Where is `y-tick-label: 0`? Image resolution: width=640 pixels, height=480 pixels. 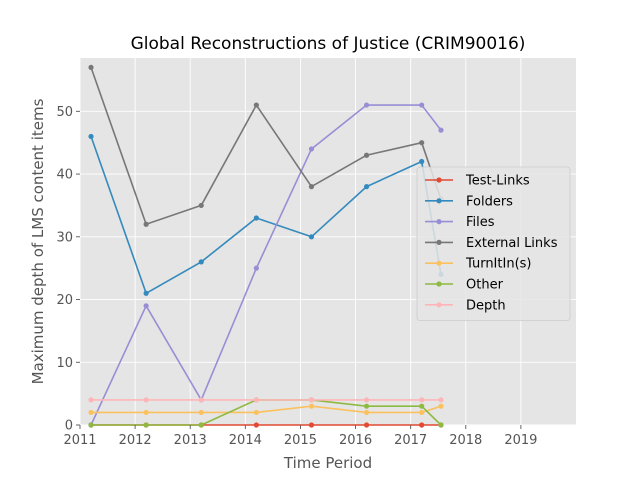 y-tick-label: 0 is located at coordinates (69, 426).